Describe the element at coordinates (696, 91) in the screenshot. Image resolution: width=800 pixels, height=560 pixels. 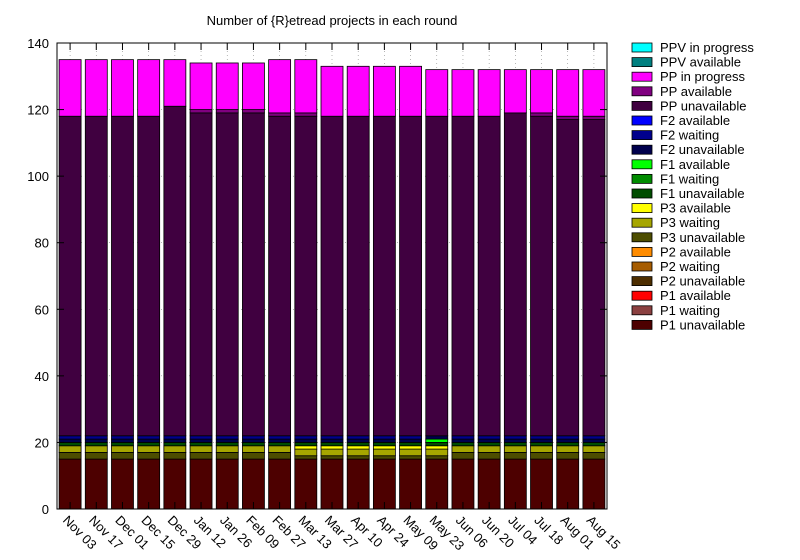
I see `legend-label: PP available` at that location.